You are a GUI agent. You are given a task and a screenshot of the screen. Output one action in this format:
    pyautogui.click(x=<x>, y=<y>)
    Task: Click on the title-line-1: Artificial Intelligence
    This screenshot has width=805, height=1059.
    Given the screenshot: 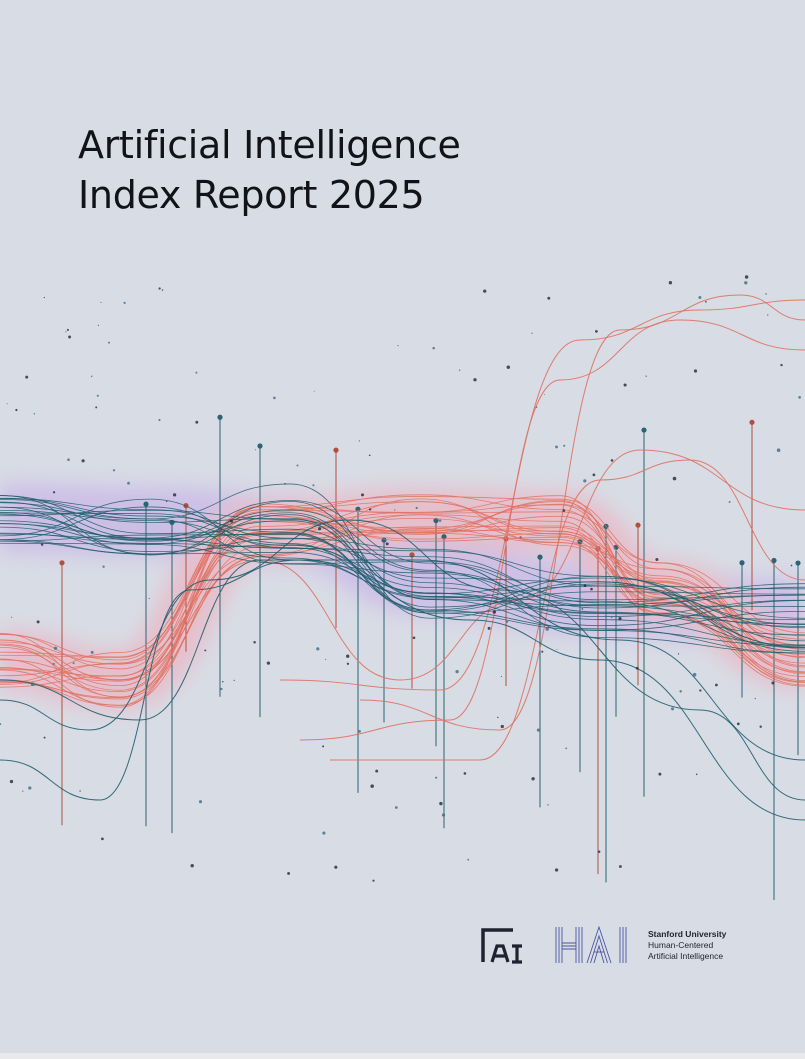 What is the action you would take?
    pyautogui.click(x=269, y=145)
    